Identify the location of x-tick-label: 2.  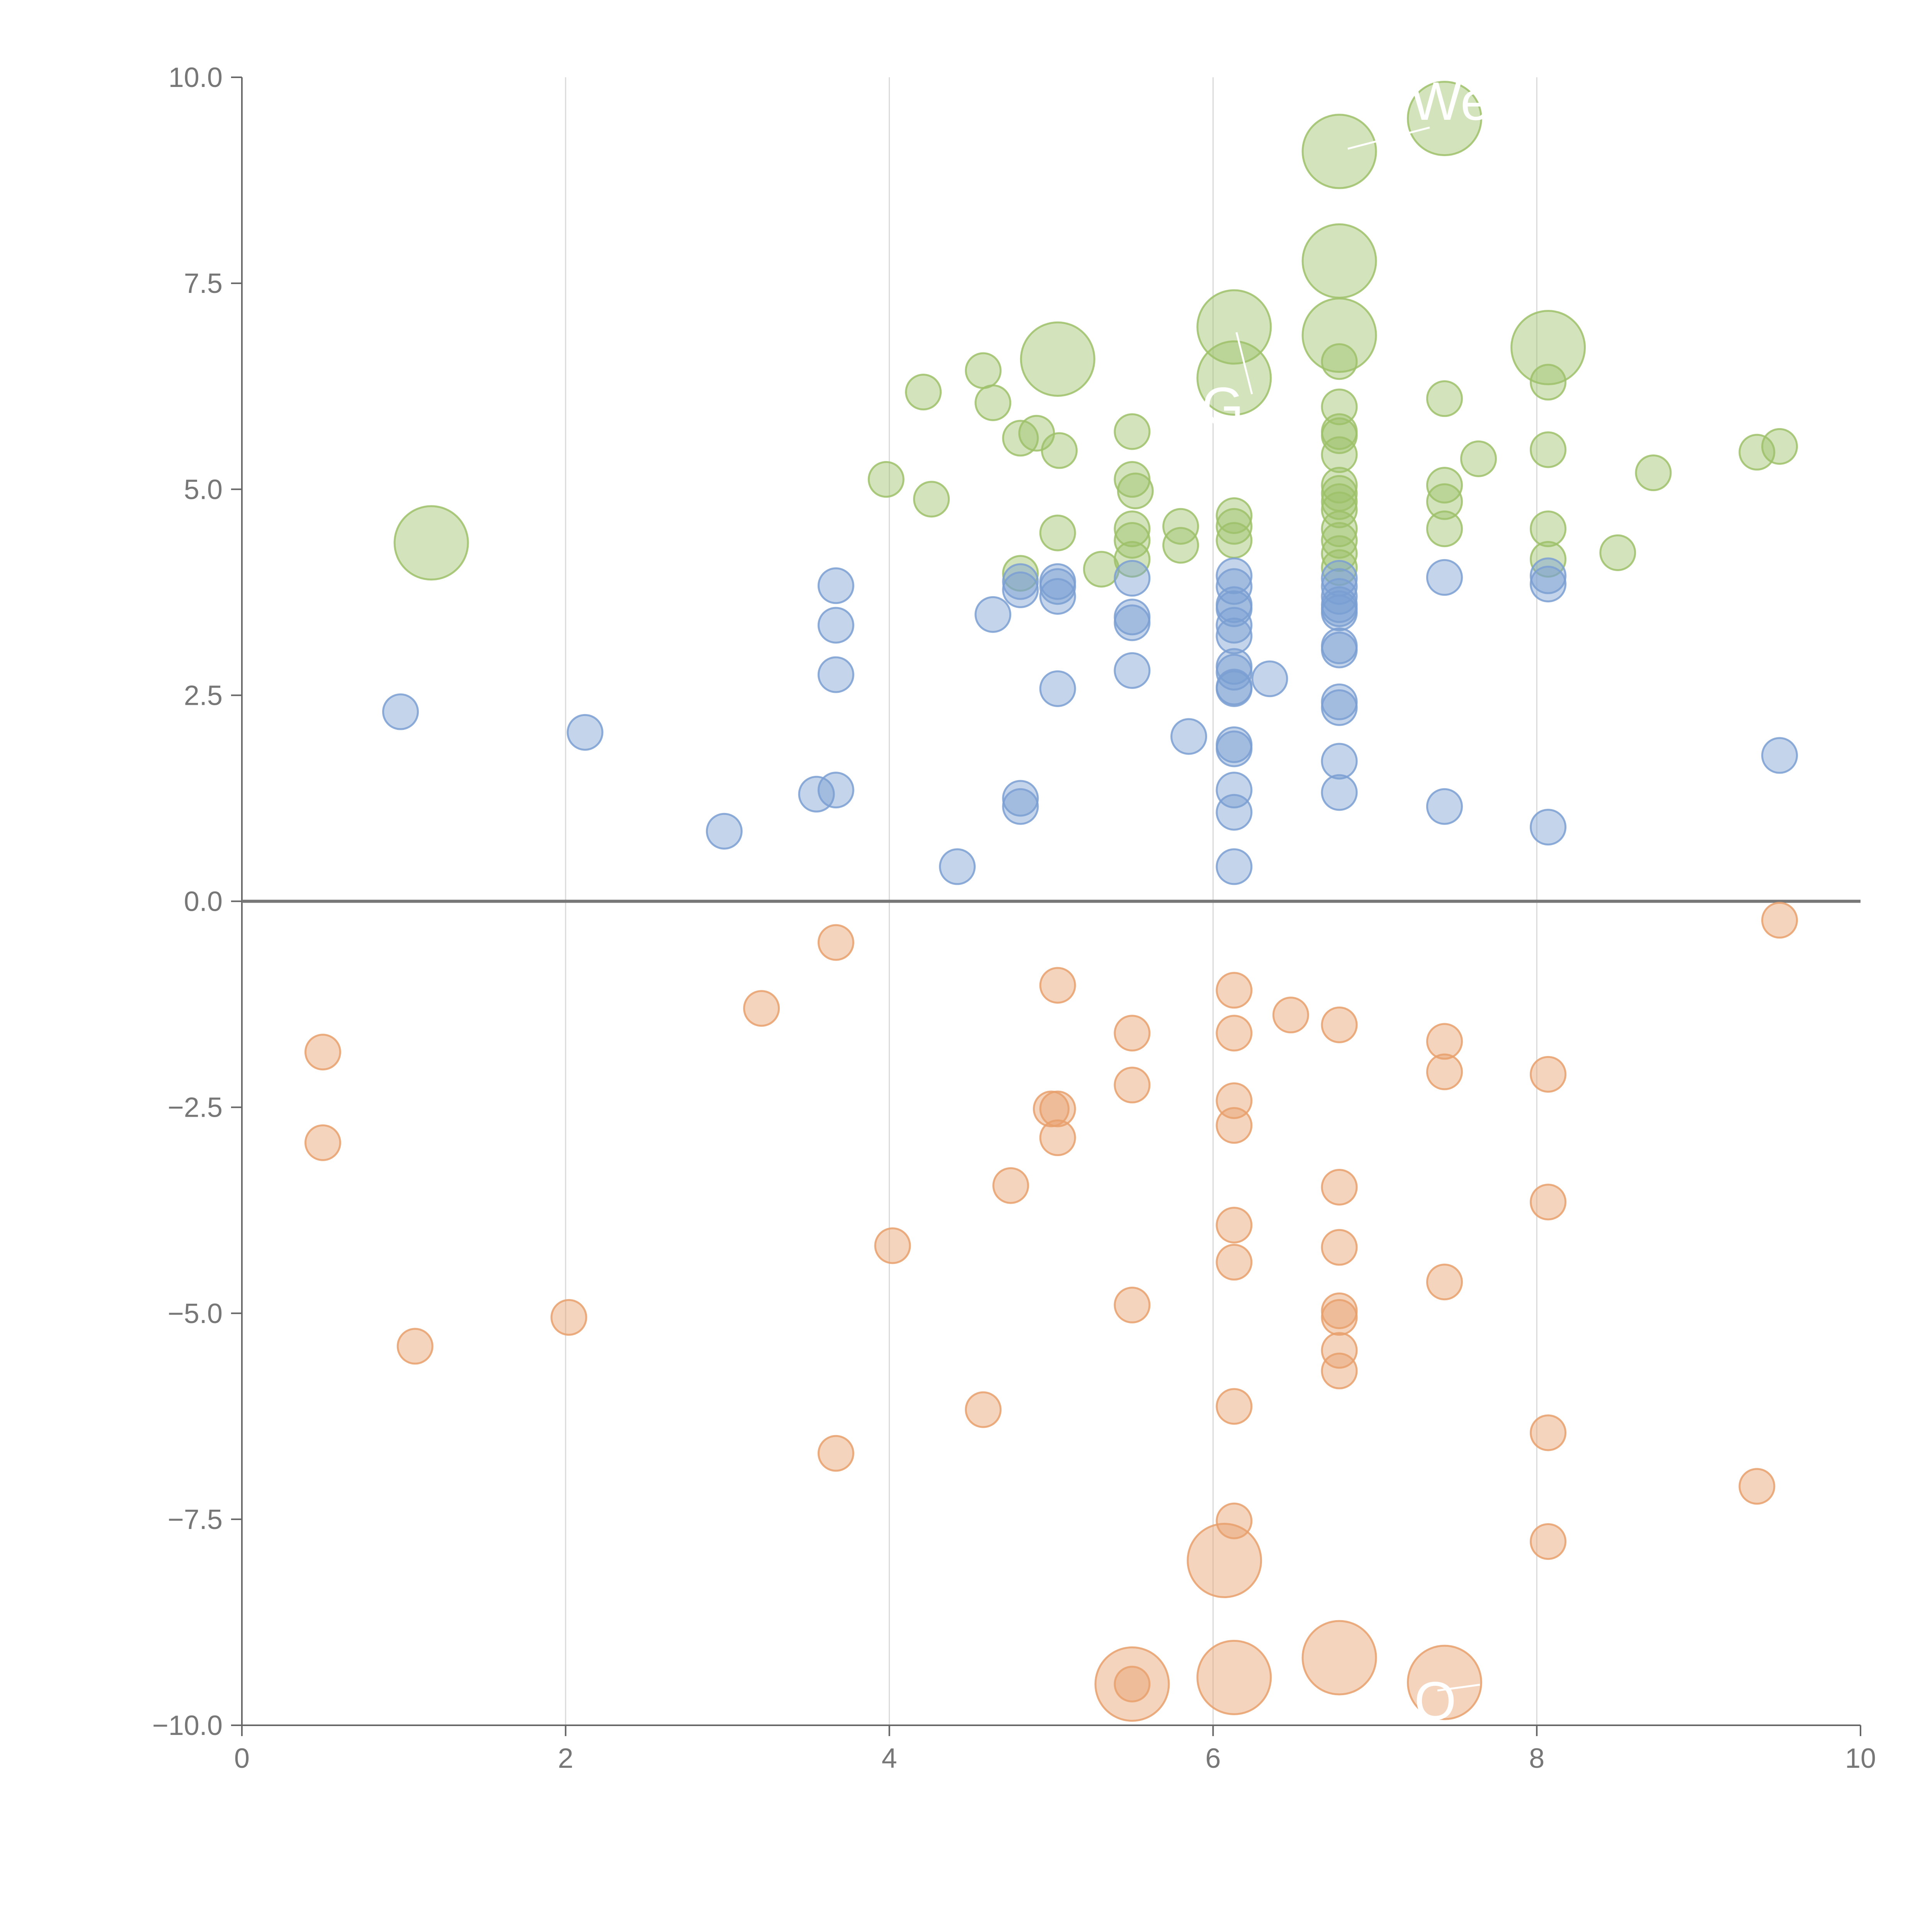
(565, 1758).